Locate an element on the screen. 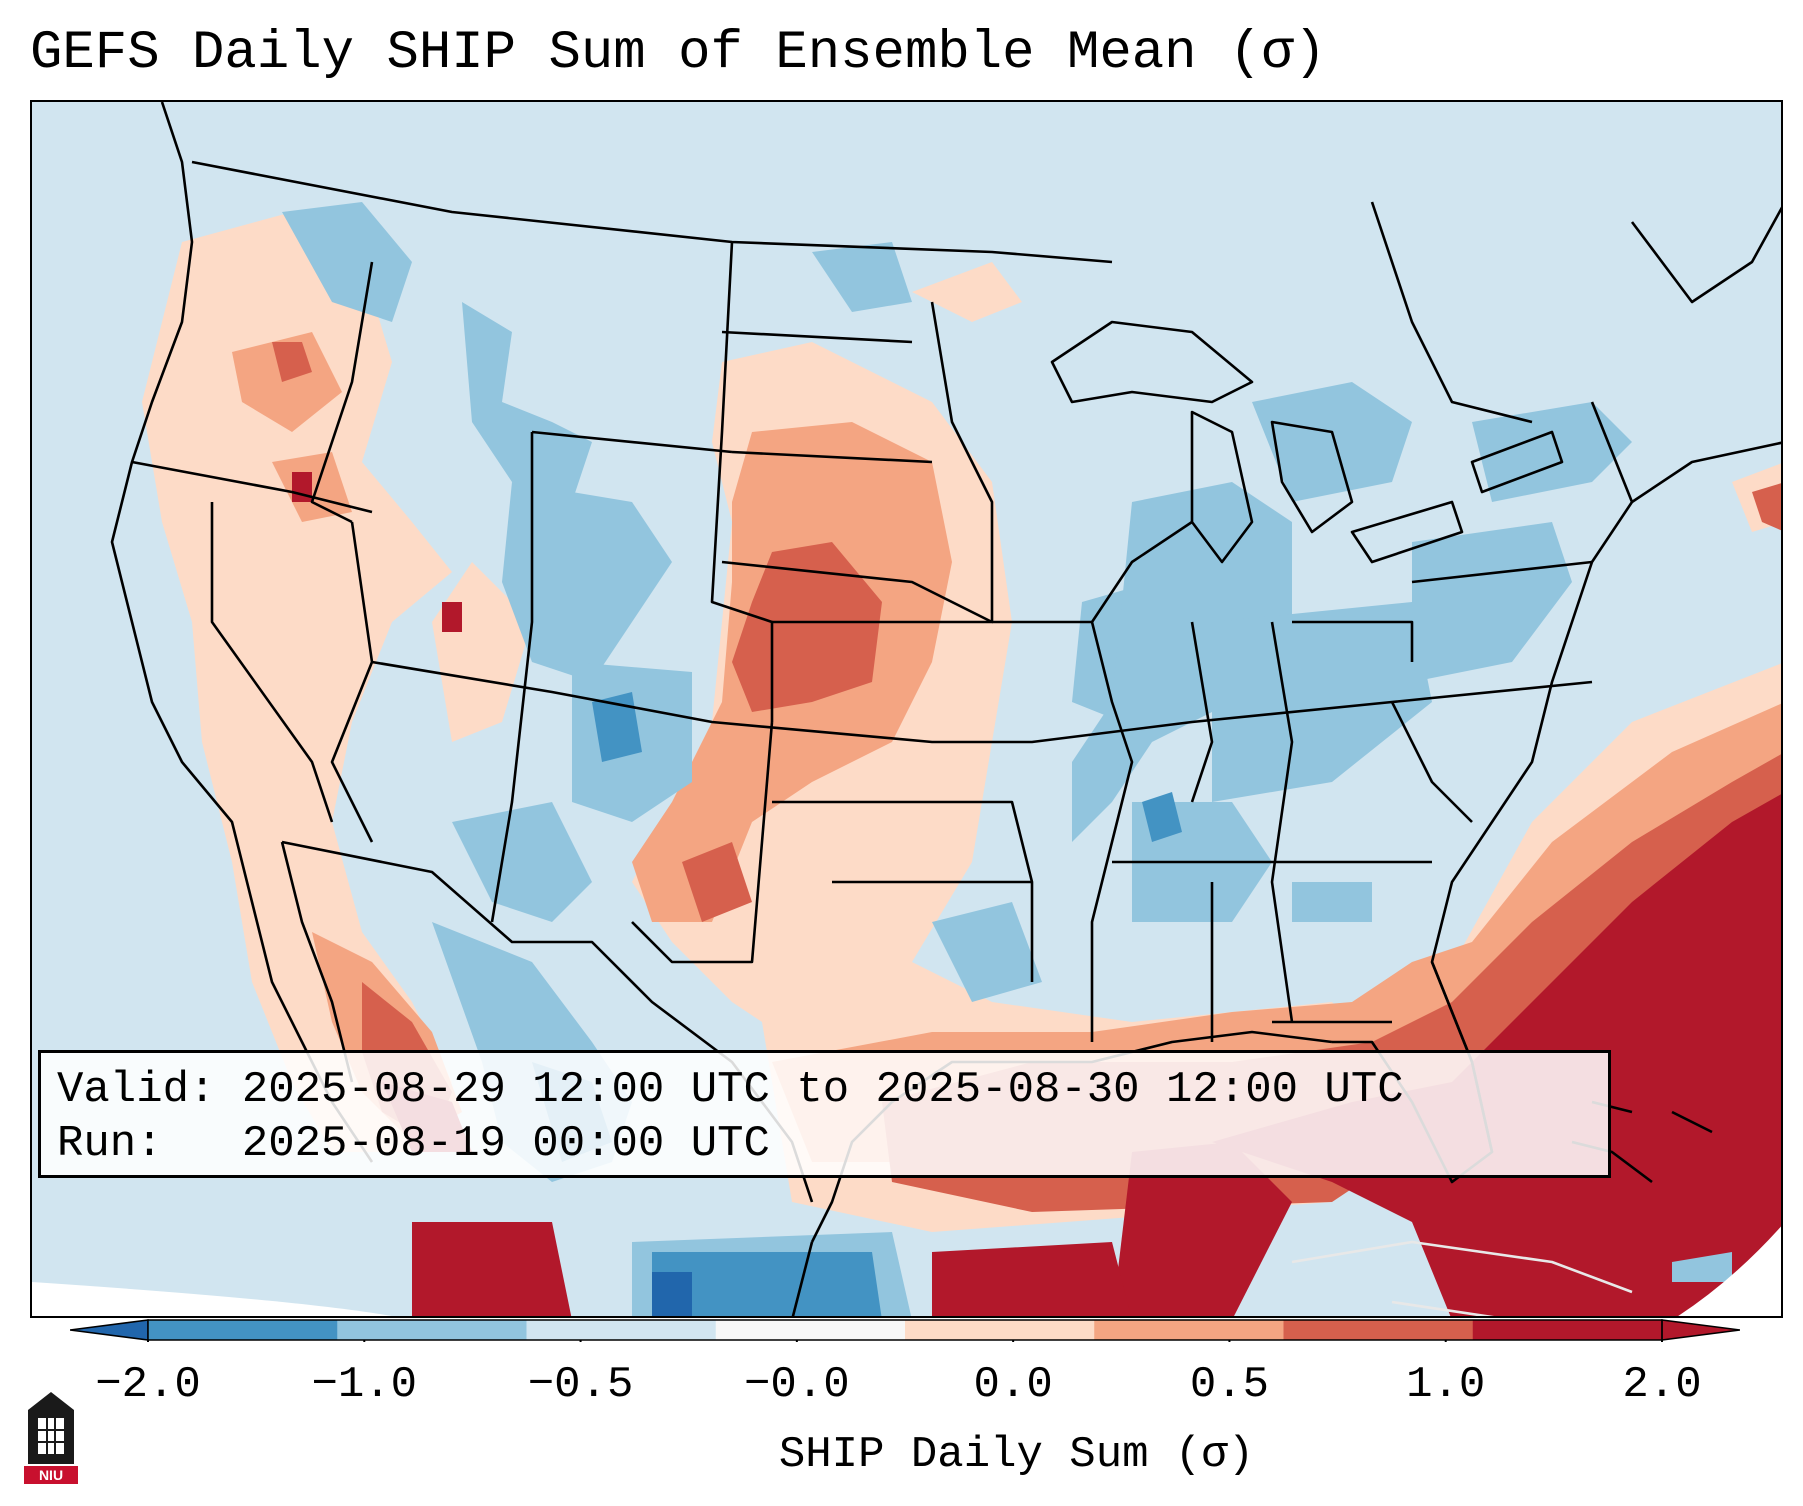 The height and width of the screenshot is (1506, 1803). niu-logo-text: NIU is located at coordinates (51, 1475).